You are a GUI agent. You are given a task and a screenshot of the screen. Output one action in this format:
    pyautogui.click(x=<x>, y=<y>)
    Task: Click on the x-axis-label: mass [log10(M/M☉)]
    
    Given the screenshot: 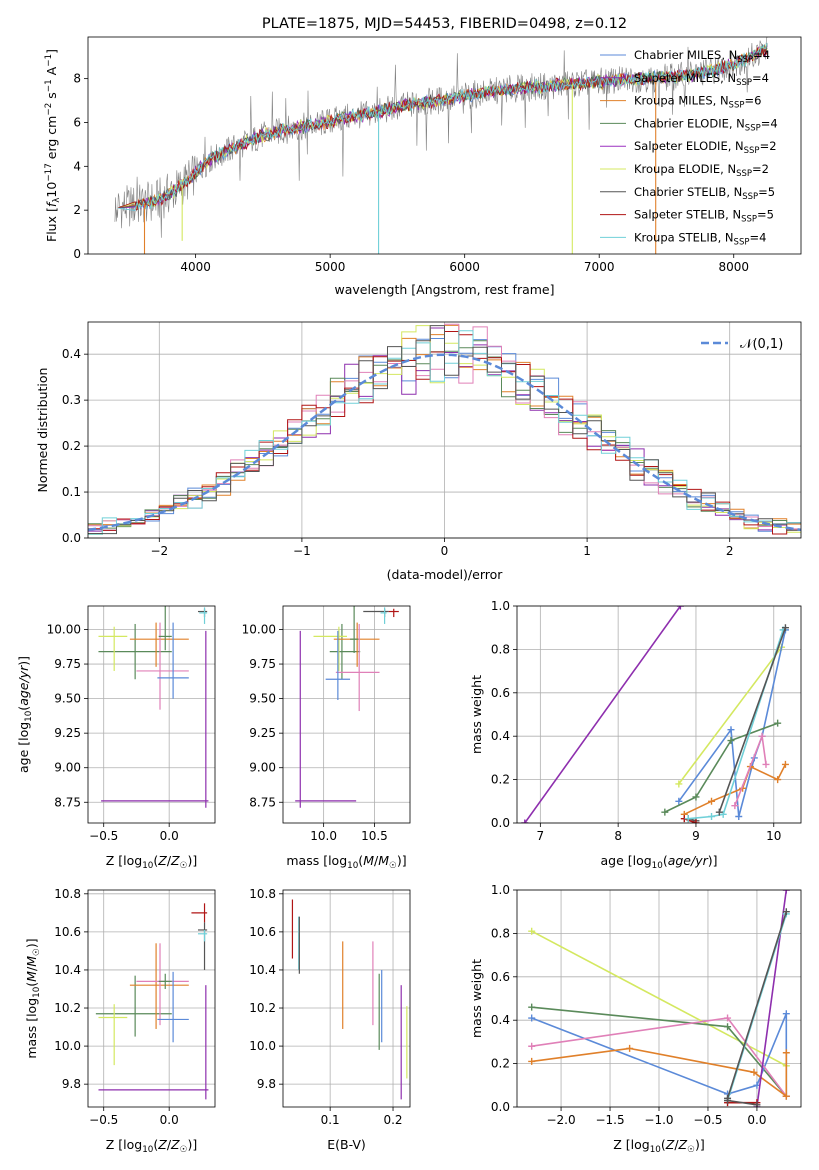 What is the action you would take?
    pyautogui.click(x=346, y=862)
    